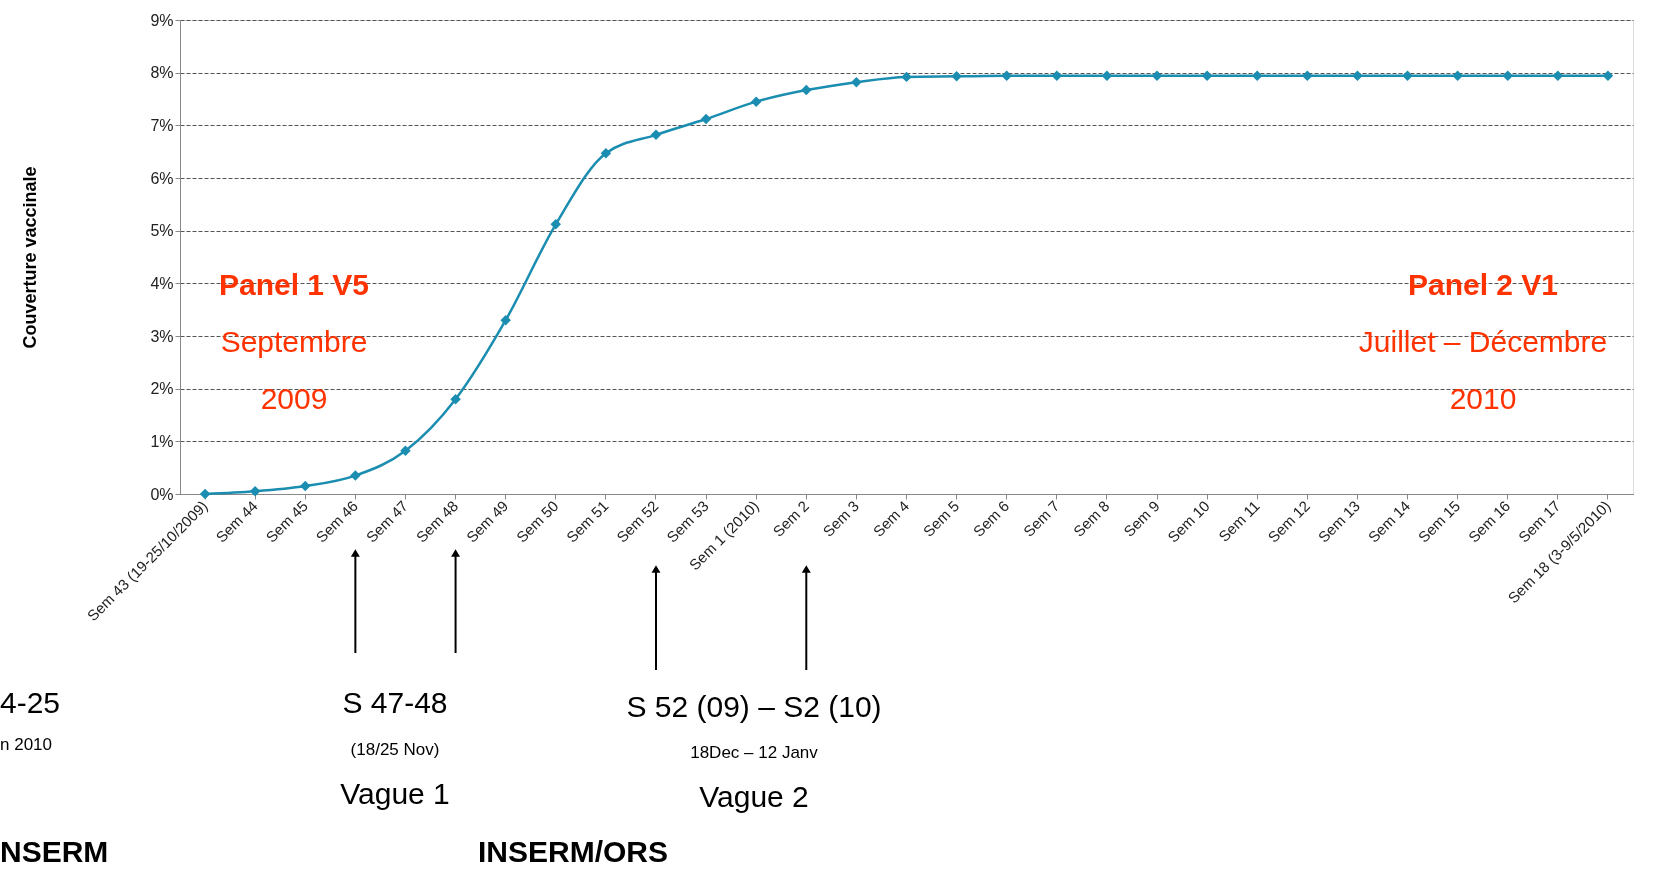  What do you see at coordinates (236, 521) in the screenshot?
I see `x-tick-label: Sem 44` at bounding box center [236, 521].